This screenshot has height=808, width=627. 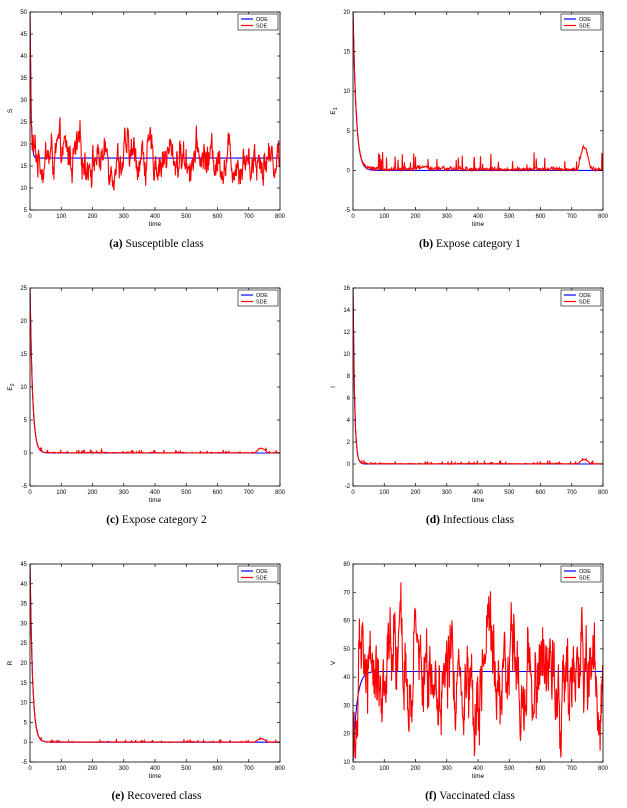 I want to click on y-tick-label: 30, so click(x=346, y=706).